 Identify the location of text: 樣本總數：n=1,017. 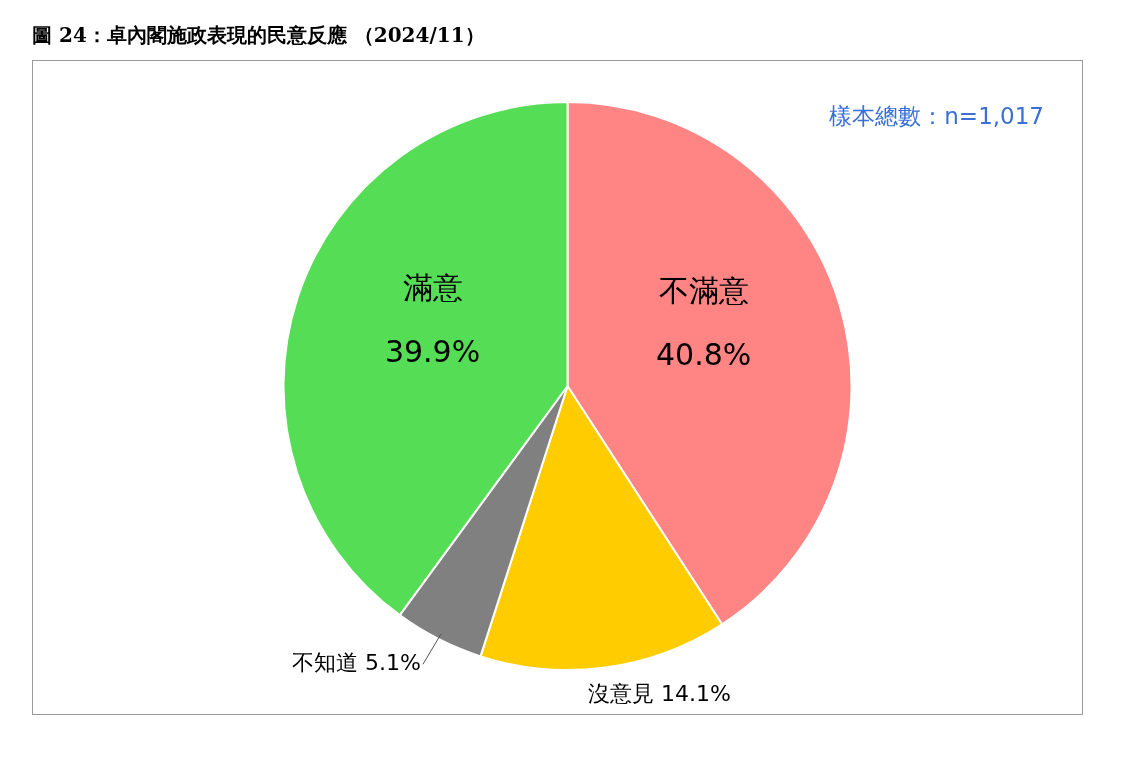
(936, 116).